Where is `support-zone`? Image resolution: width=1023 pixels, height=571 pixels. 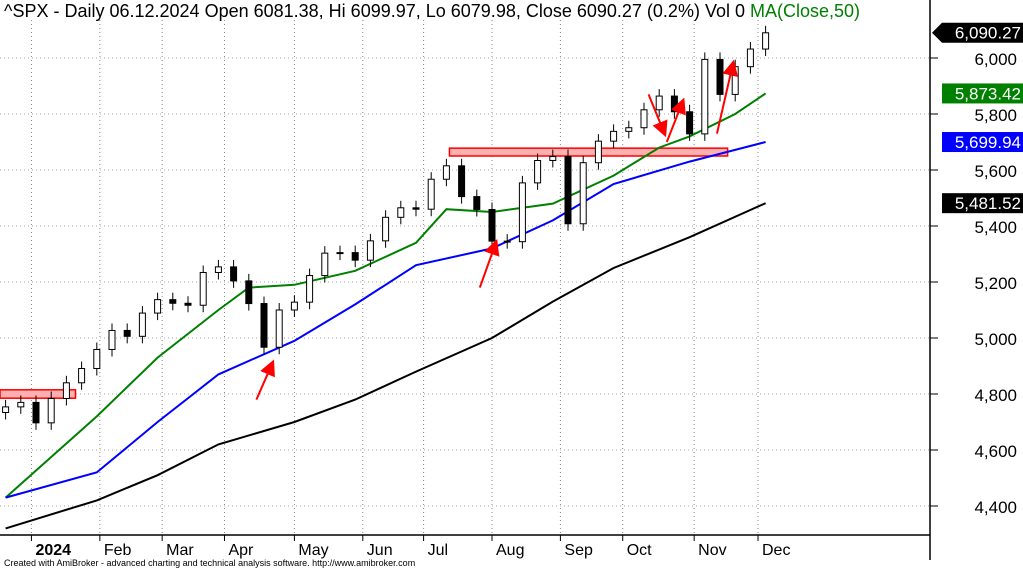
support-zone is located at coordinates (588, 152).